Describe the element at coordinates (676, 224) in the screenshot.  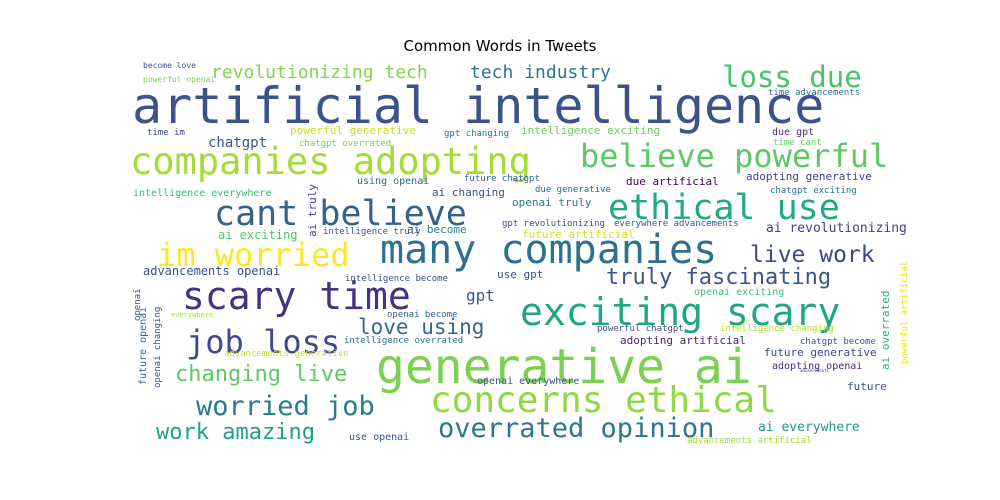
I see `word-everywhere-advancements: everywhere advancements` at that location.